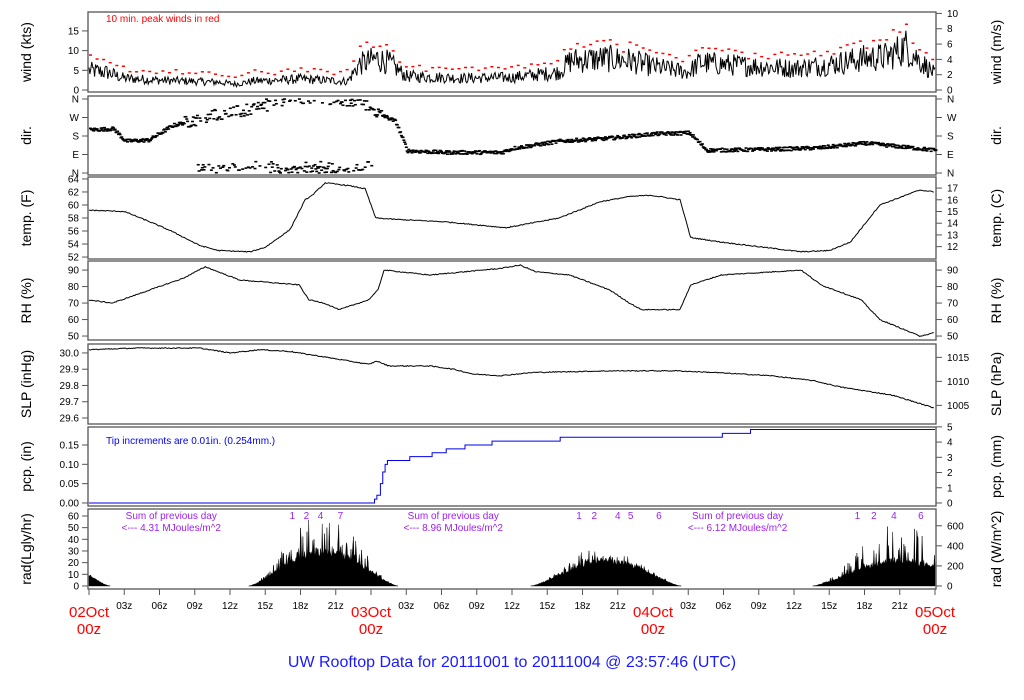  What do you see at coordinates (74, 51) in the screenshot?
I see `left-tick-label: 10` at bounding box center [74, 51].